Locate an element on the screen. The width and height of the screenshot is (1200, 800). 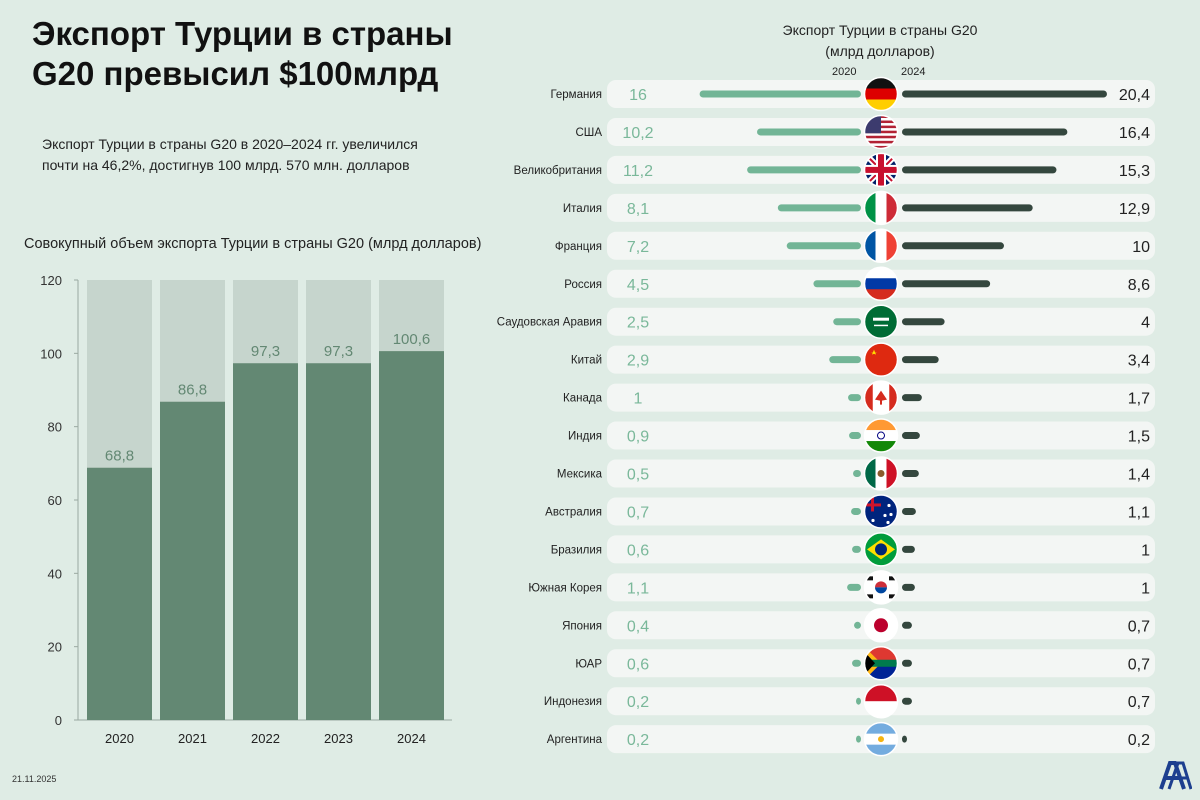
country-label: Германия is located at coordinates (576, 95).